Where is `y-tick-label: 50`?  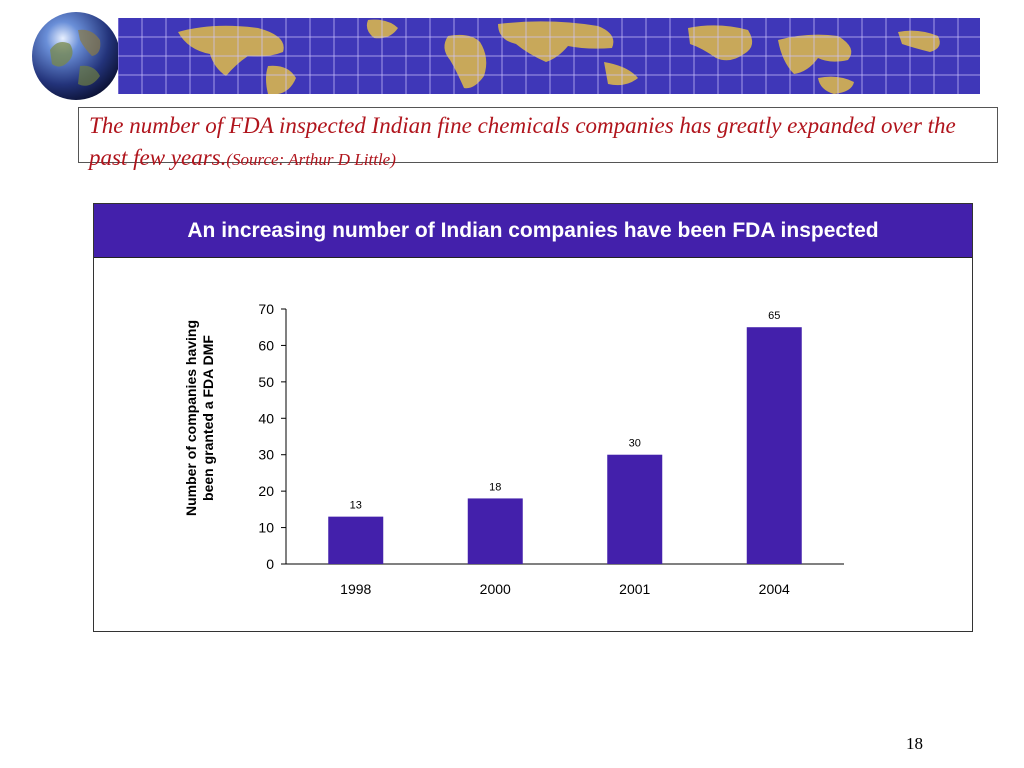
y-tick-label: 50 is located at coordinates (266, 382).